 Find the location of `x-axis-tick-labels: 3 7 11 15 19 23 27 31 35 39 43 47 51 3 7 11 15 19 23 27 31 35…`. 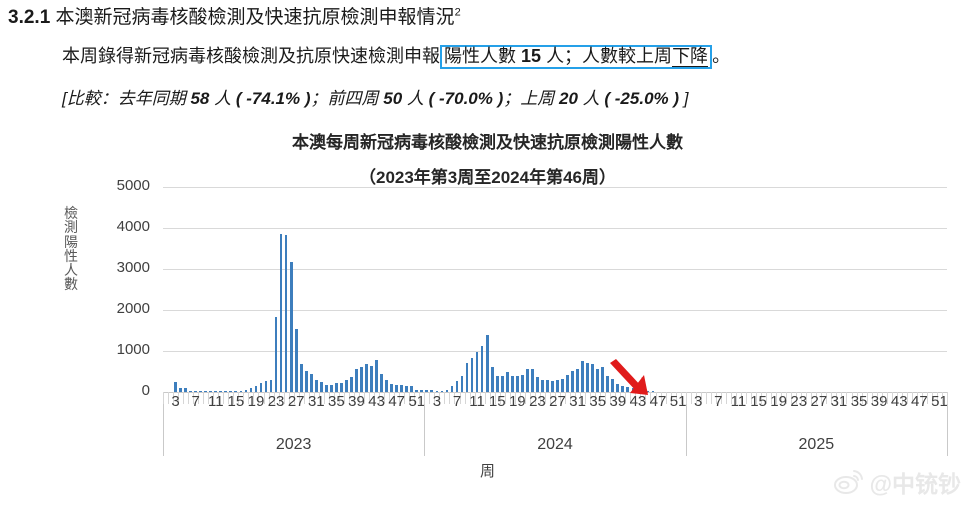

x-axis-tick-labels: 3 7 11 15 19 23 27 31 35 39 43 47 51 3 7 11 15 19 23 27 31 35… is located at coordinates (555, 402).